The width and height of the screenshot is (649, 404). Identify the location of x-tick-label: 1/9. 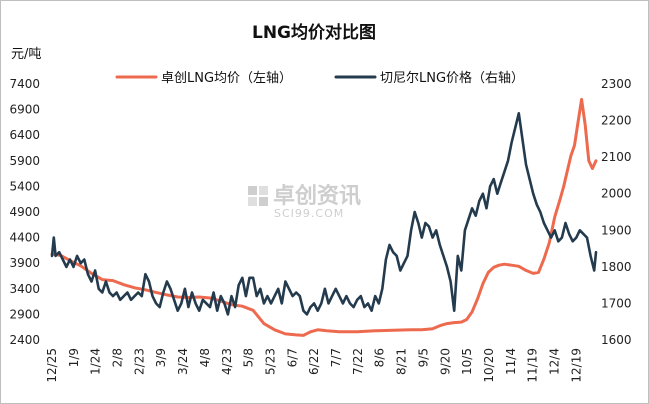
(74, 357).